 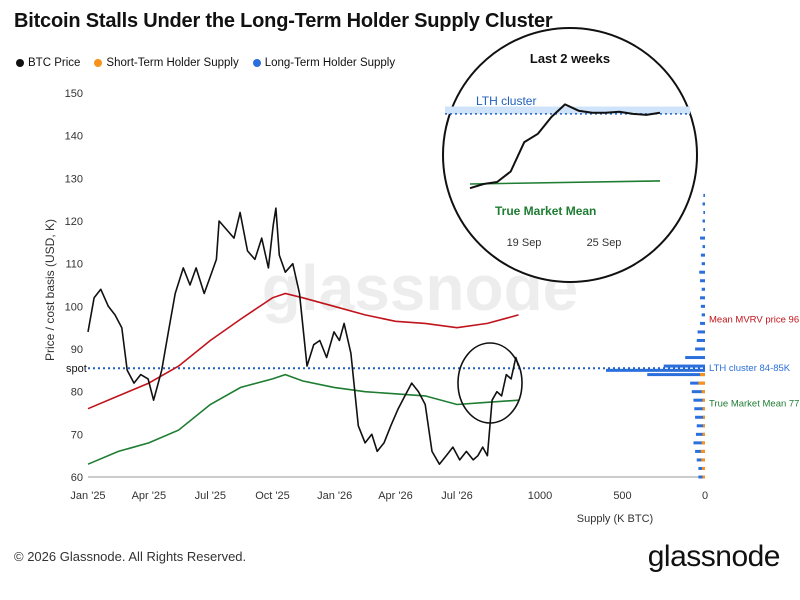 What do you see at coordinates (334, 496) in the screenshot?
I see `x-tick-label: Jan '26` at bounding box center [334, 496].